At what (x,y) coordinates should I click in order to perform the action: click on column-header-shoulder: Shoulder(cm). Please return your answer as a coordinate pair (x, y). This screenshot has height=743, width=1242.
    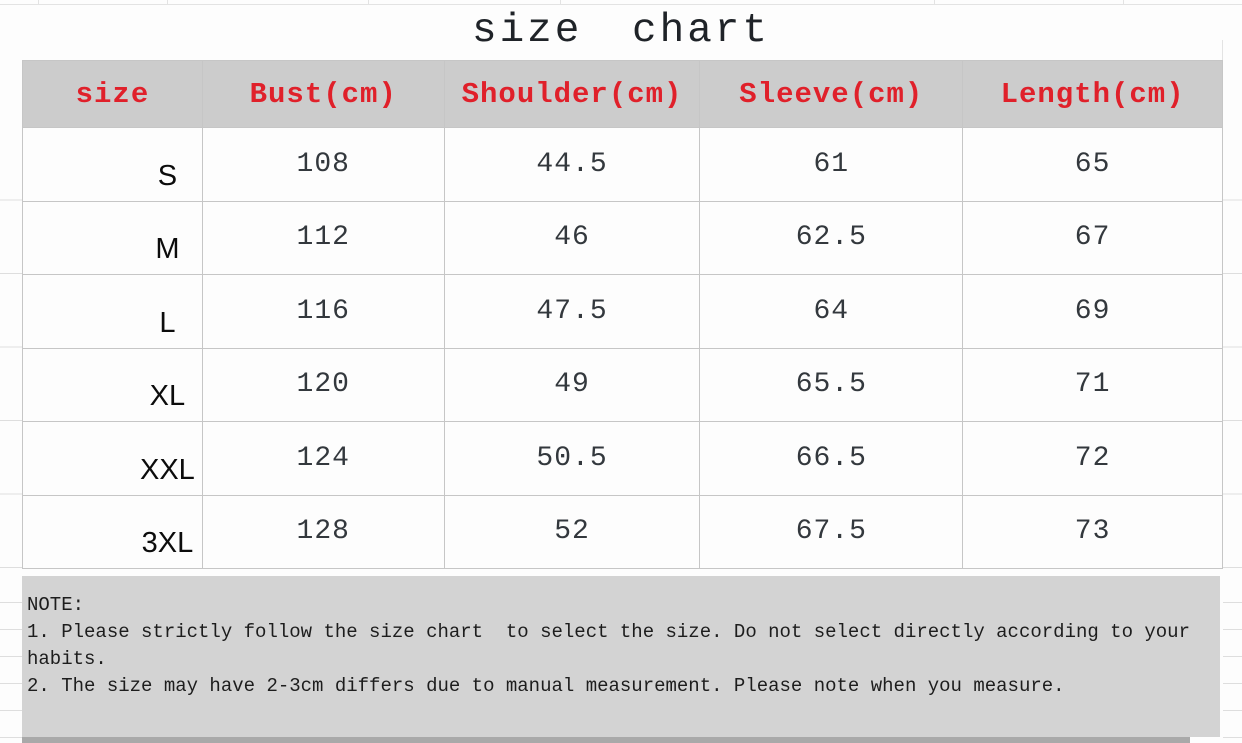
    Looking at the image, I should click on (572, 94).